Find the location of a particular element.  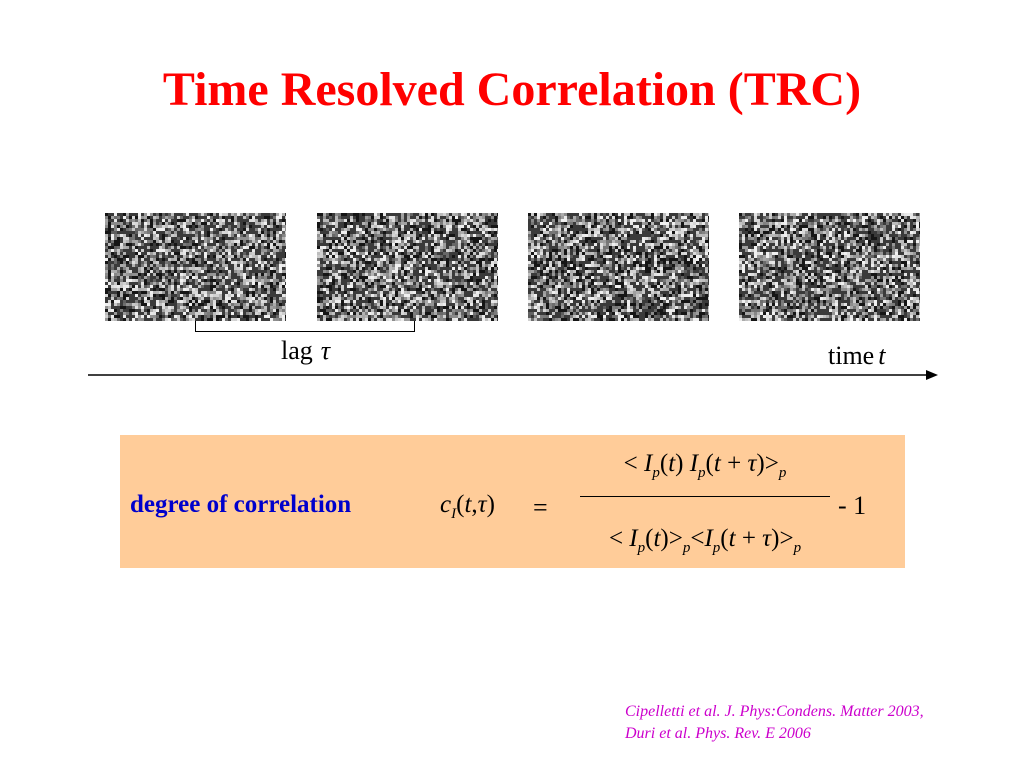

lag-label: lag τ is located at coordinates (305, 351).